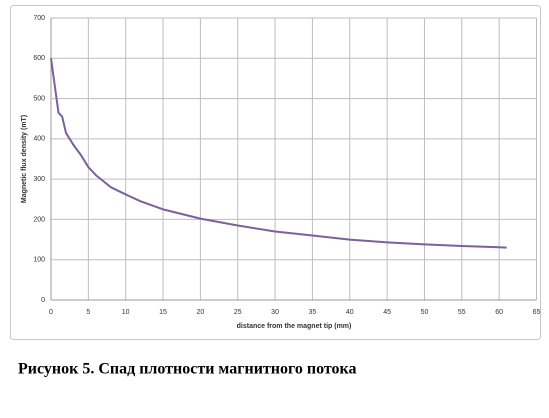  What do you see at coordinates (425, 312) in the screenshot?
I see `x-tick-label: 50` at bounding box center [425, 312].